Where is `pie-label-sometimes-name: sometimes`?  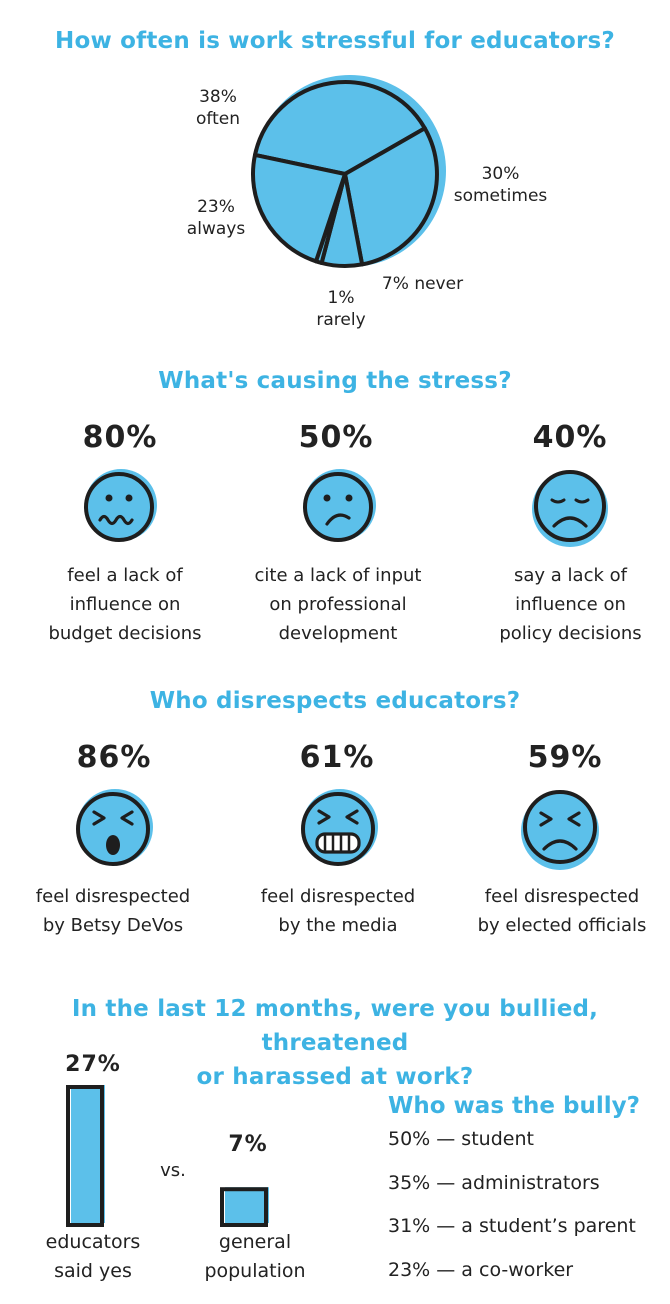
pie-label-sometimes-name: sometimes is located at coordinates (500, 196).